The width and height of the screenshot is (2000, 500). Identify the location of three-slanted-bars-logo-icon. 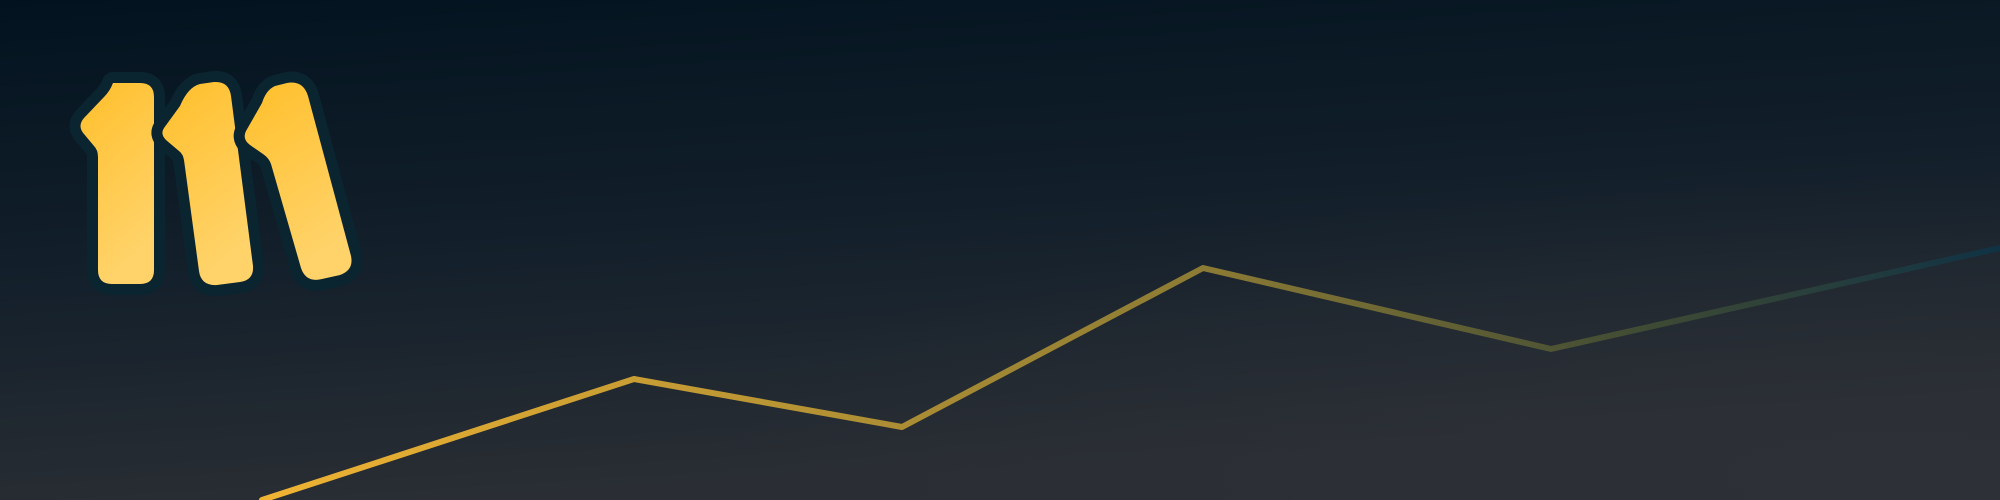
(216, 183).